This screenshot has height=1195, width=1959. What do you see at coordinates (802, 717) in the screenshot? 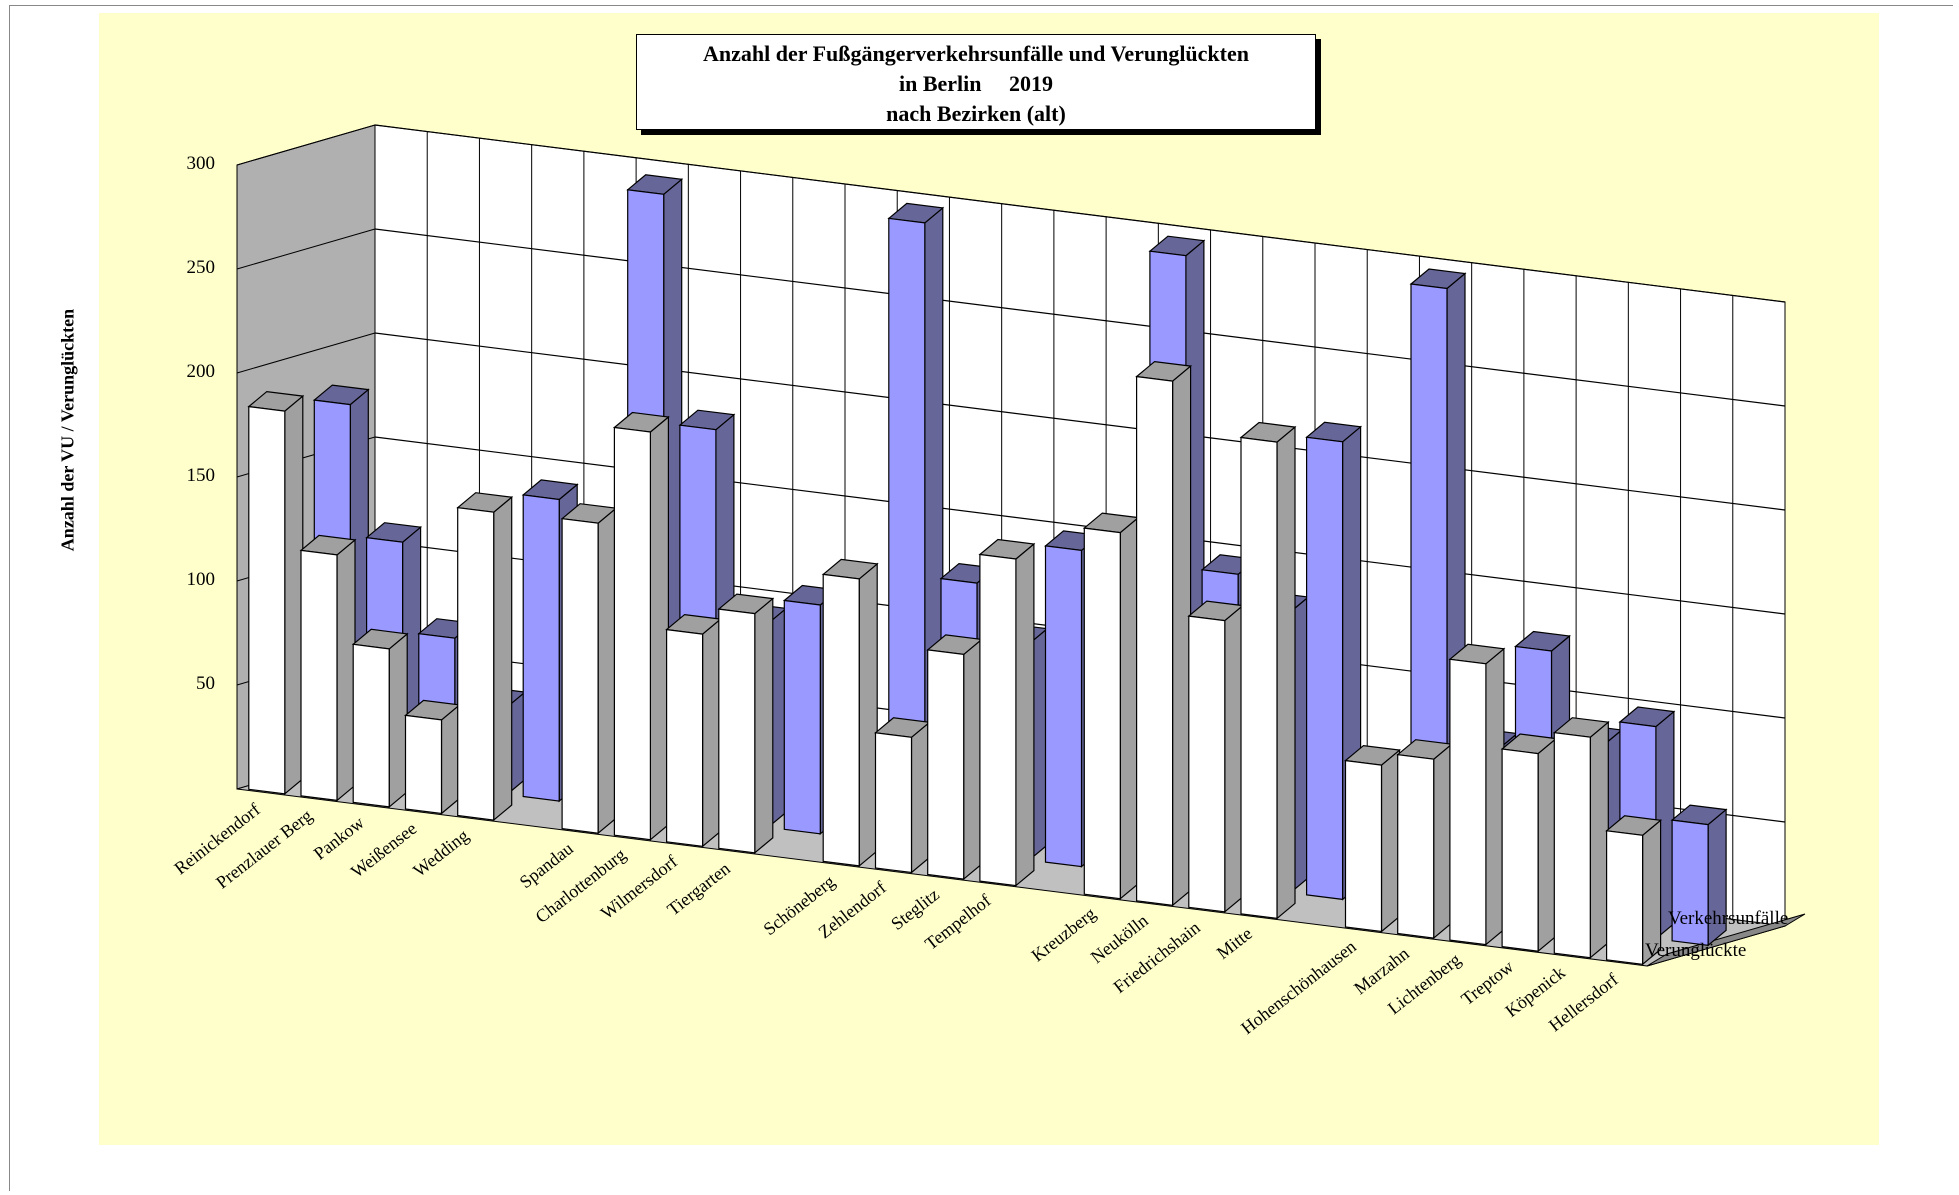
I see `bar-verkehrsunfaelle-8-front` at bounding box center [802, 717].